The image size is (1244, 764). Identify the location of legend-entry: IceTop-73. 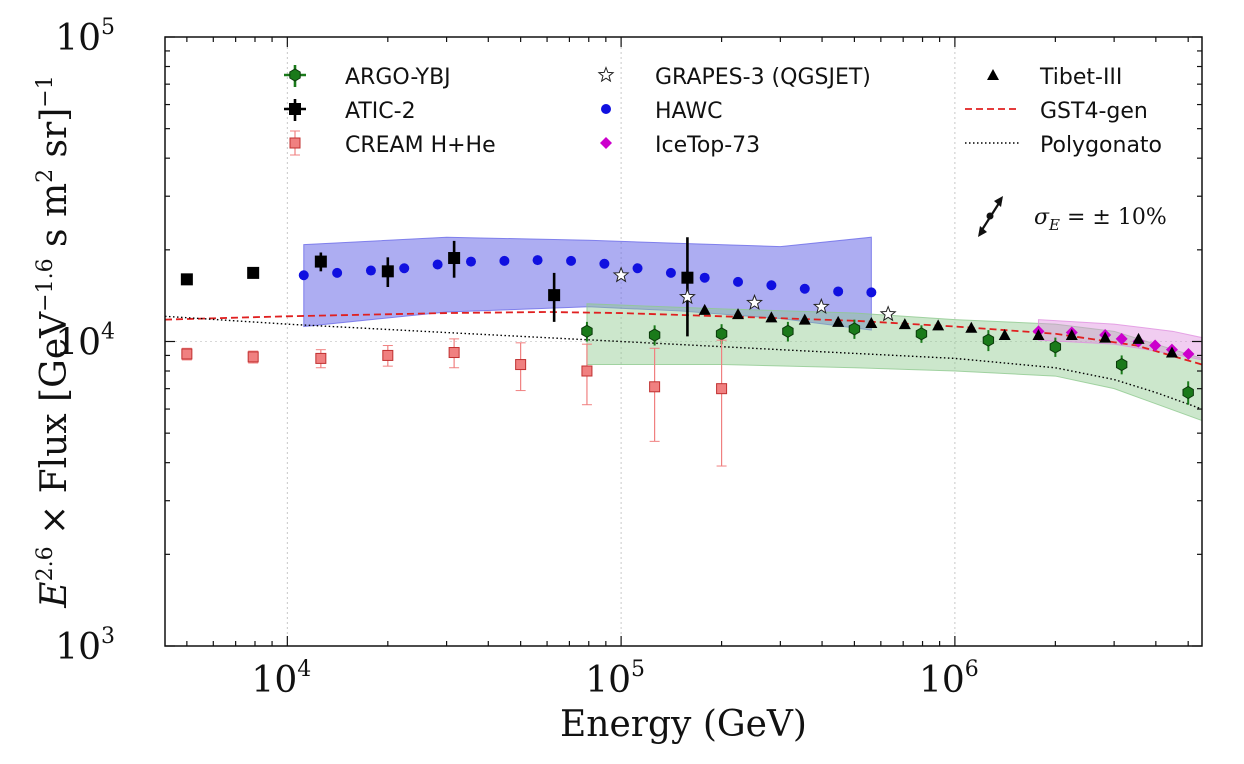
(680, 145).